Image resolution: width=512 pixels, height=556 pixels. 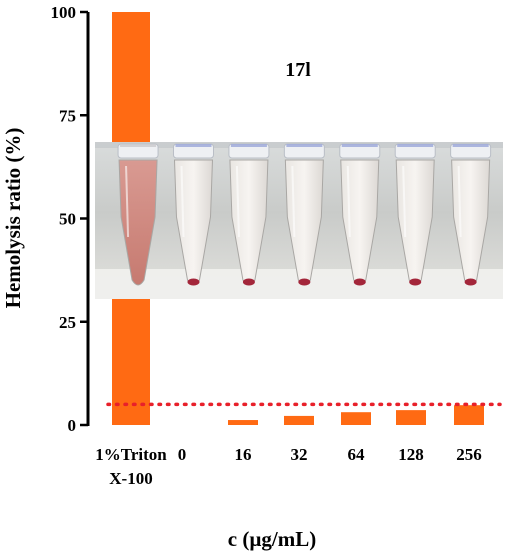 What do you see at coordinates (357, 454) in the screenshot?
I see `x-tick-label: 64` at bounding box center [357, 454].